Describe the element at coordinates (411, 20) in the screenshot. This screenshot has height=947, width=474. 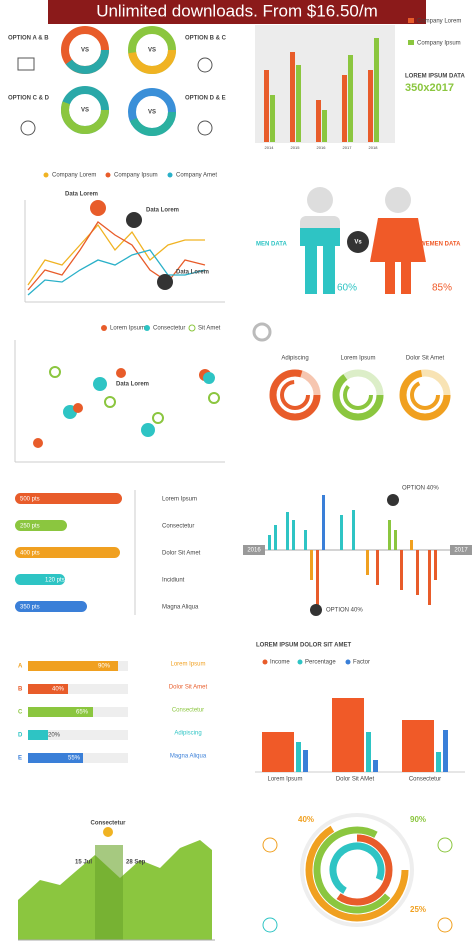
I see `legend-swatch` at that location.